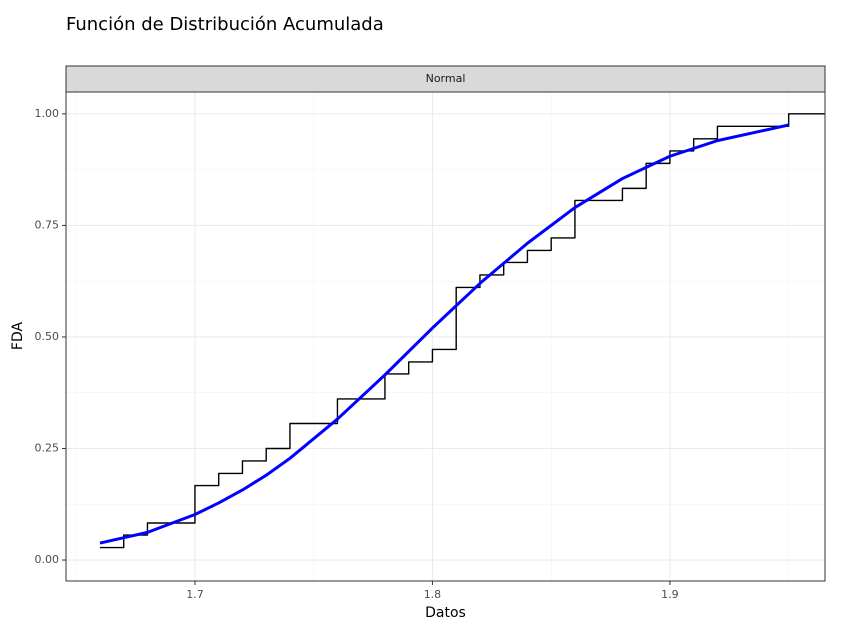 Image resolution: width=845 pixels, height=632 pixels. What do you see at coordinates (18, 335) in the screenshot?
I see `y-axis-title: FDA` at bounding box center [18, 335].